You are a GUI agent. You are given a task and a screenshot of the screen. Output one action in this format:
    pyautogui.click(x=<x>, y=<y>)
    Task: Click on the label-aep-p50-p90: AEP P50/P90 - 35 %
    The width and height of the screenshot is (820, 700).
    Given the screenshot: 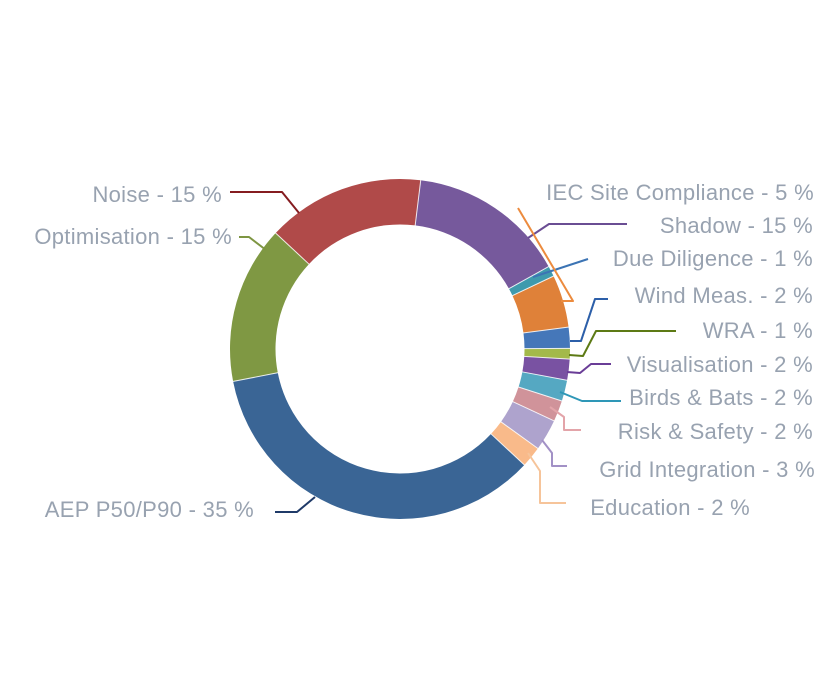 What is the action you would take?
    pyautogui.click(x=149, y=509)
    